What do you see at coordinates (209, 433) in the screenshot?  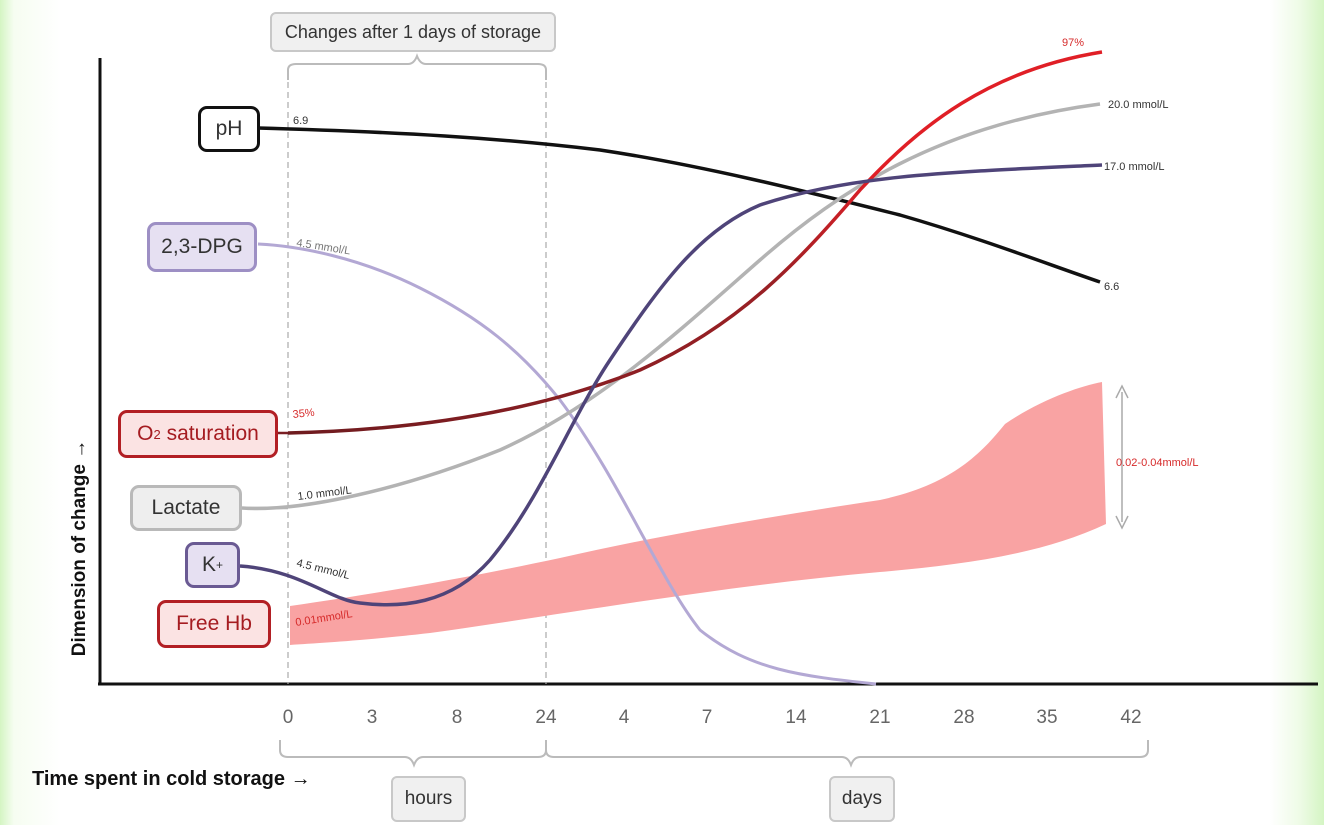 I see `legend-o2-label-rest: saturation` at bounding box center [209, 433].